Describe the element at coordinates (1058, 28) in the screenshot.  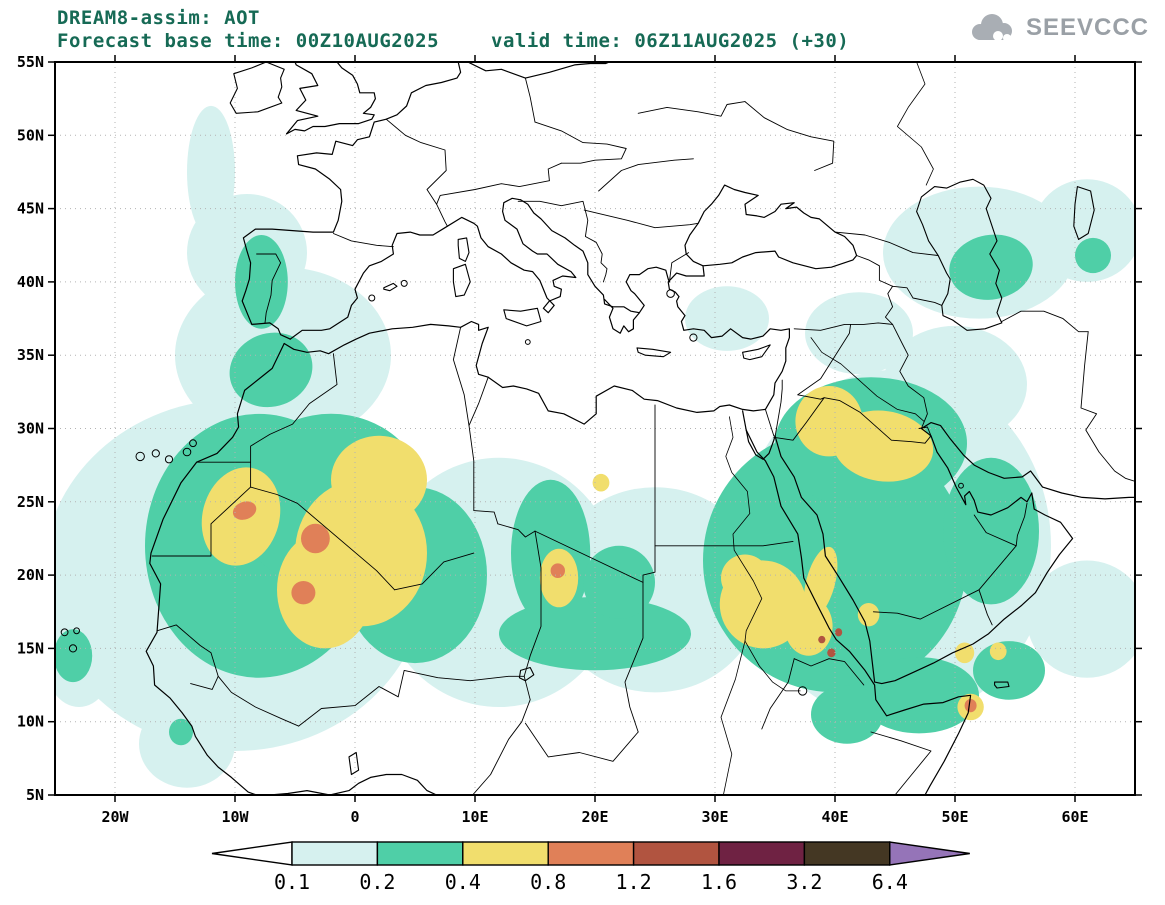
I see `seevccc-logo: SEEVCCC` at that location.